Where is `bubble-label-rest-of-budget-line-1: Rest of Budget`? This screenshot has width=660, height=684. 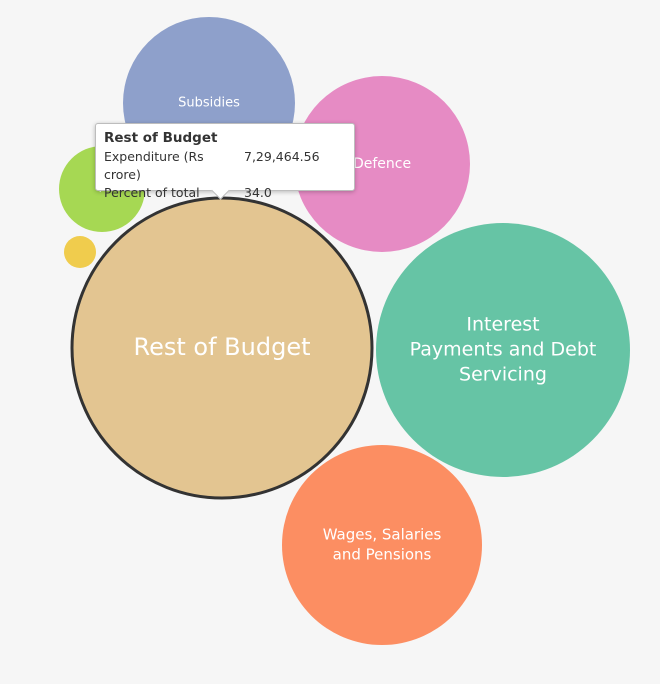
bubble-label-rest-of-budget-line-1: Rest of Budget is located at coordinates (222, 347).